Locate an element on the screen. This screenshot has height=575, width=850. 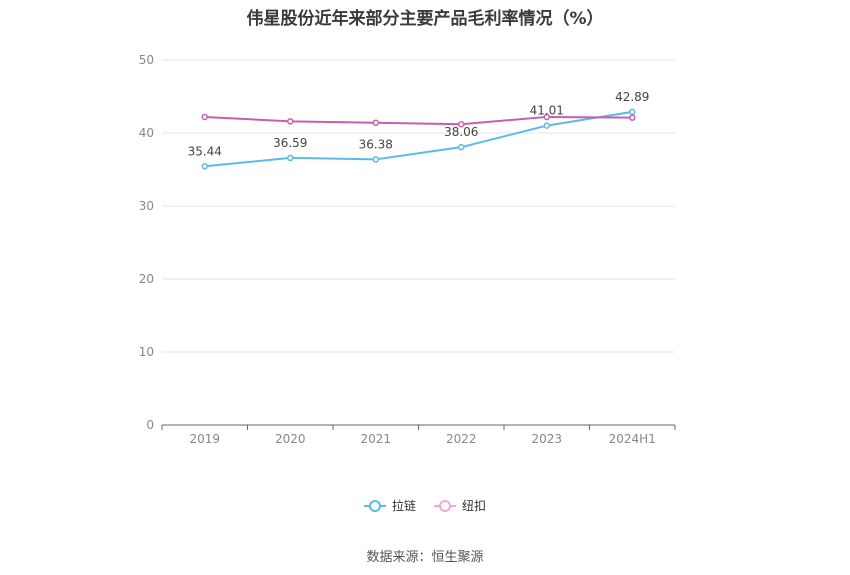
data-label-zipper-2023: 41.01 is located at coordinates (547, 111).